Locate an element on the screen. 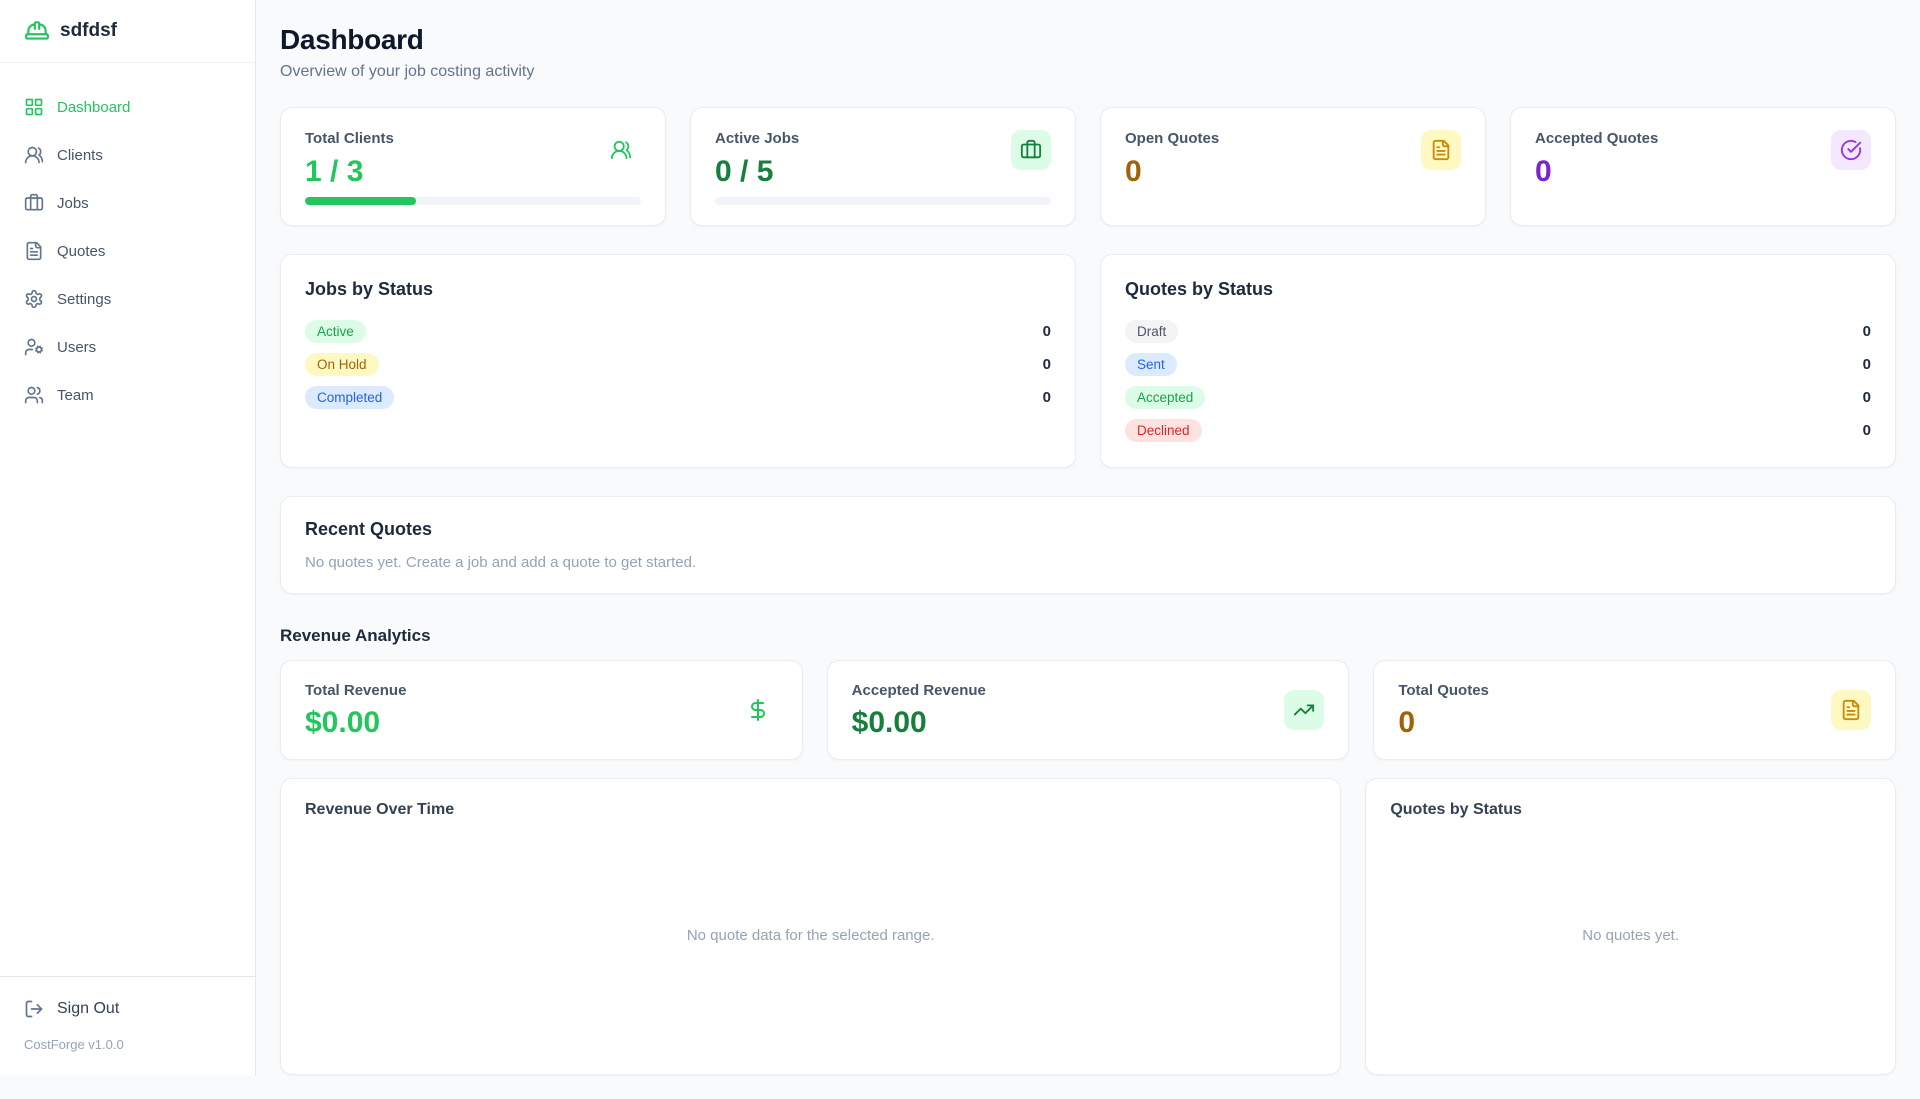 Image resolution: width=1920 pixels, height=1099 pixels. status-row: Declined 0 is located at coordinates (1498, 430).